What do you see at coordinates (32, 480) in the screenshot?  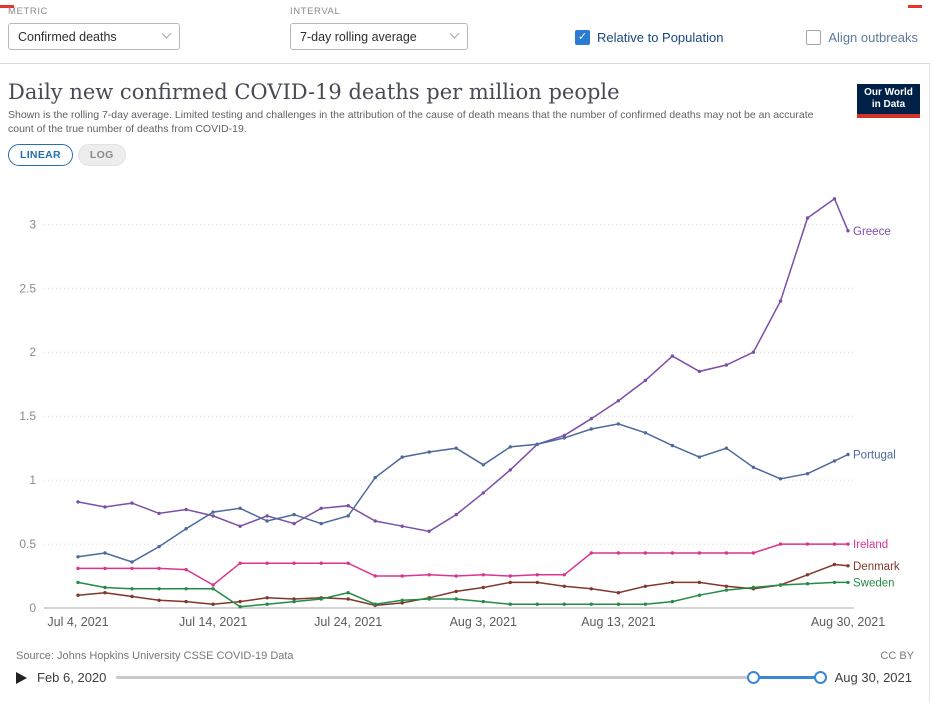 I see `svg-text: 1` at bounding box center [32, 480].